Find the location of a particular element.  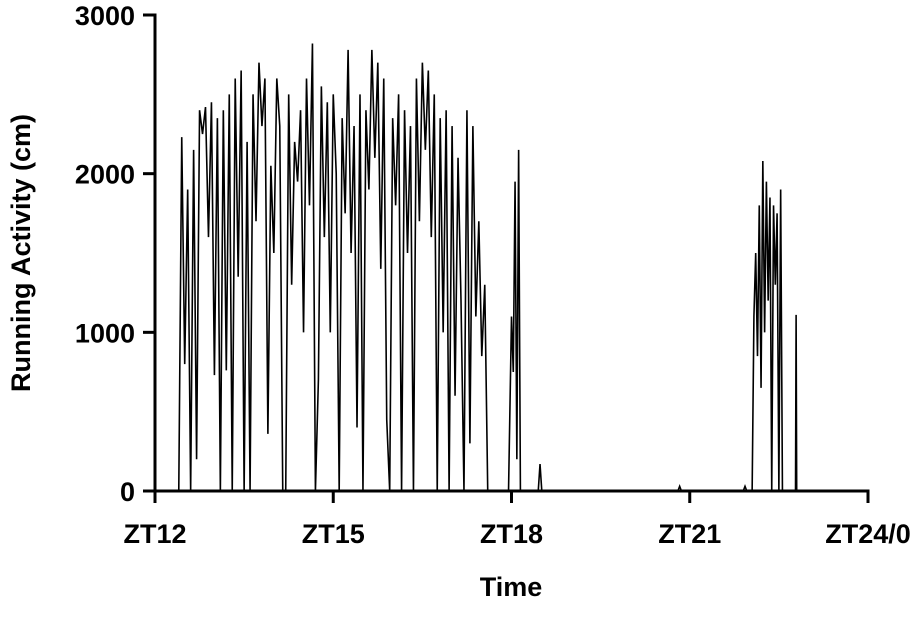

y-tick-label: 0 is located at coordinates (127, 492).